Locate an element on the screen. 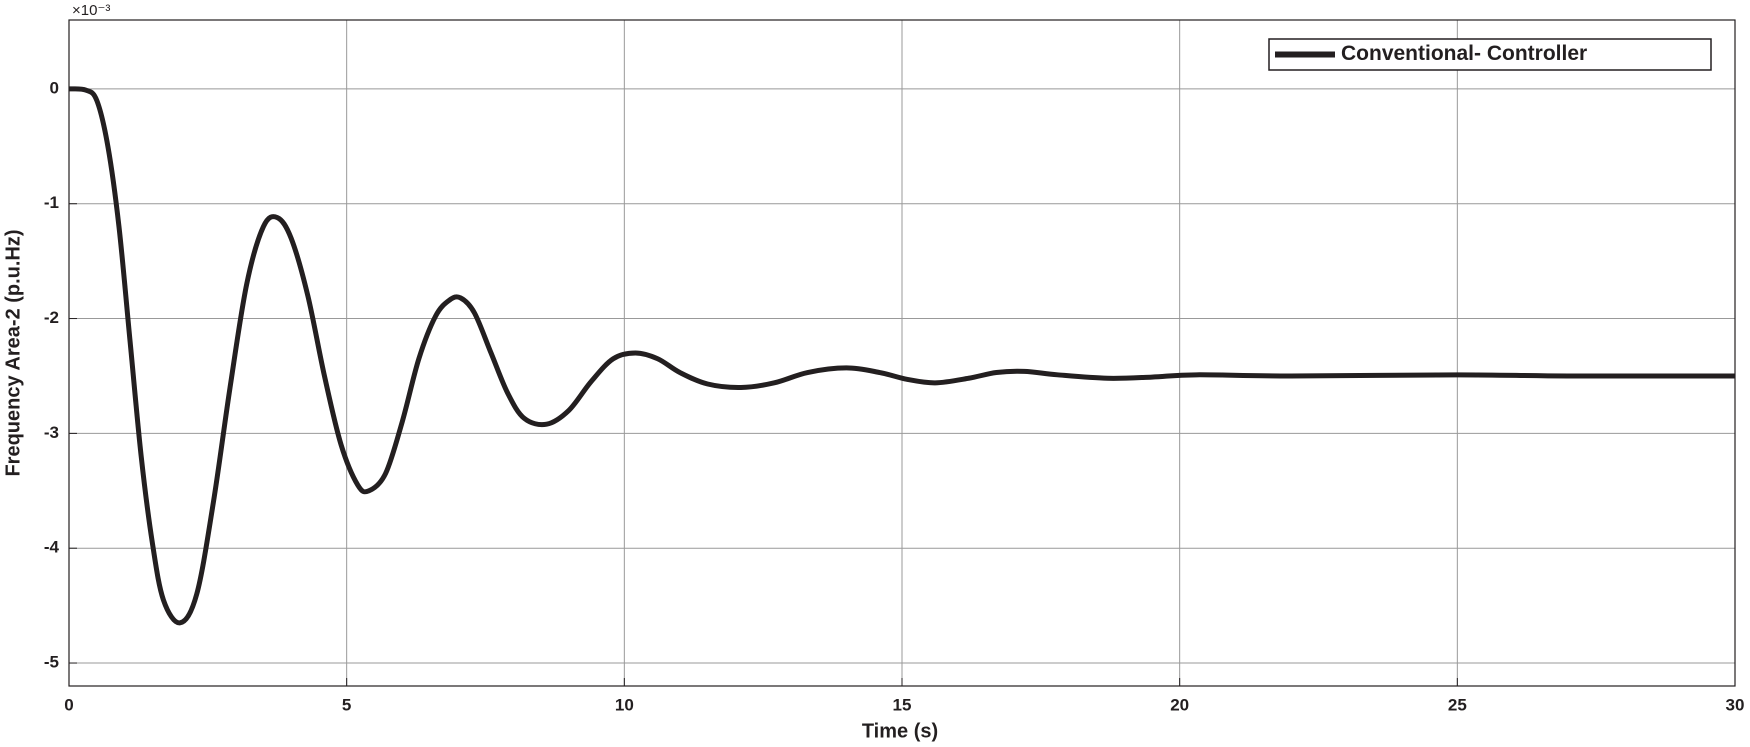  x-axis-title: Time (s) is located at coordinates (900, 731).